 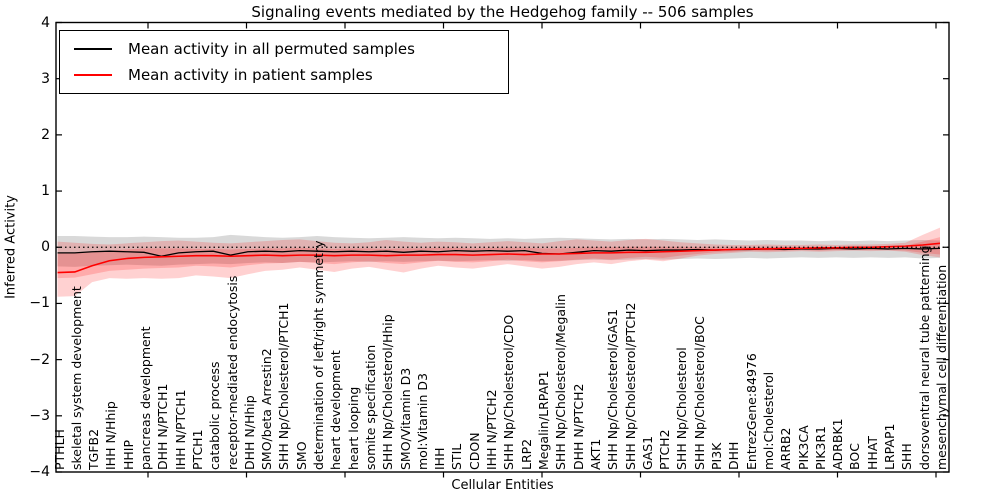 What do you see at coordinates (232, 372) in the screenshot?
I see `x-tick-label: receptor-mediated endocytosis` at bounding box center [232, 372].